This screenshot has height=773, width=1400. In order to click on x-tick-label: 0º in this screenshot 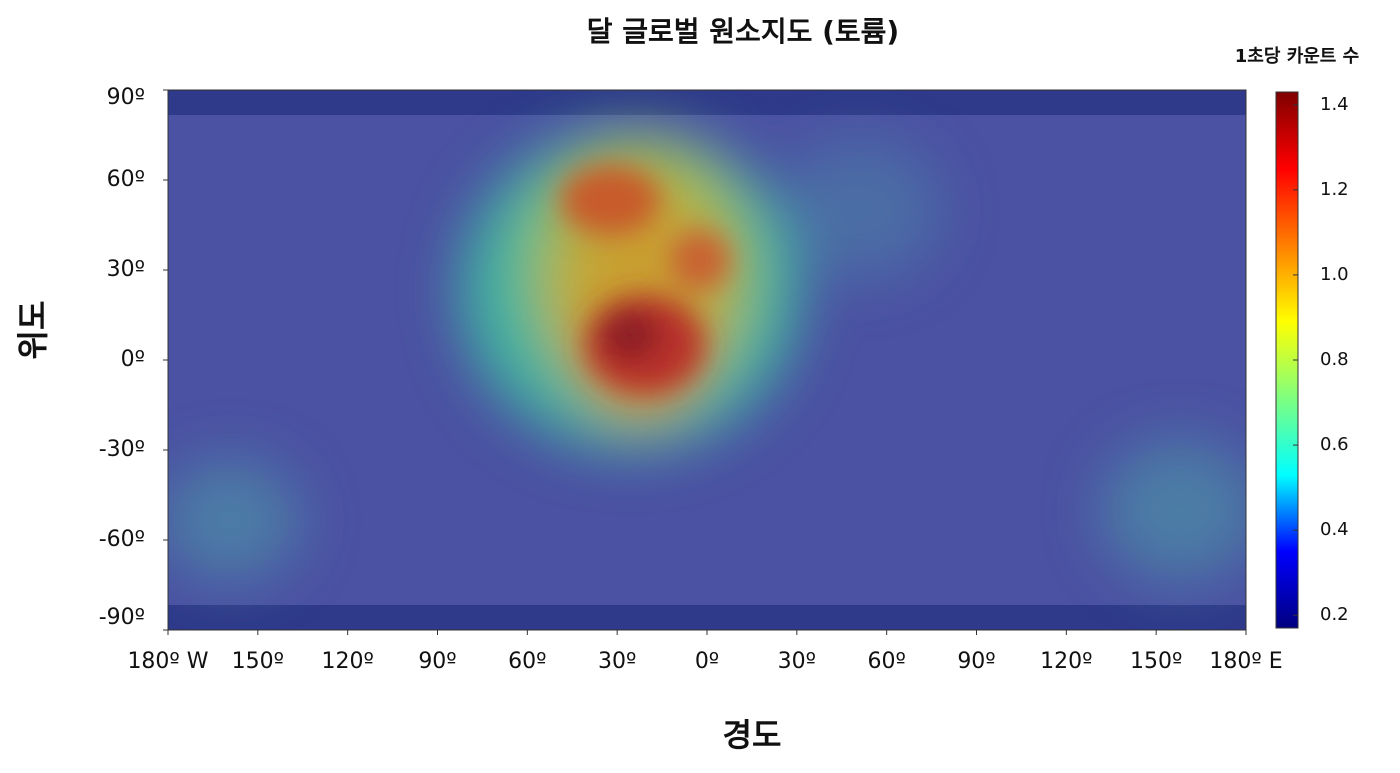, I will do `click(707, 661)`.